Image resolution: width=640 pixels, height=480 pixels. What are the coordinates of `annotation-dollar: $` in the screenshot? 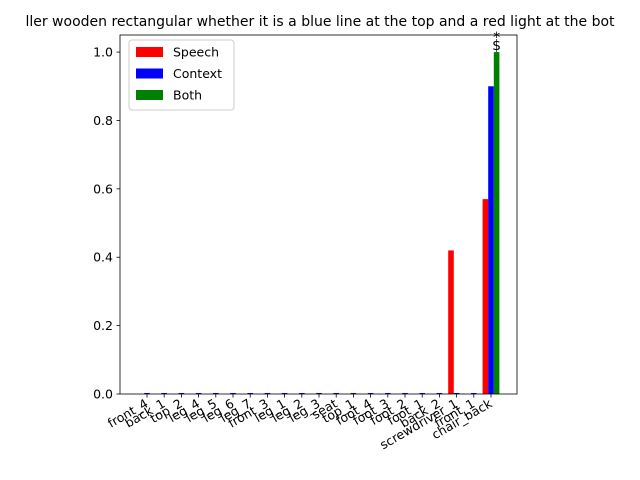 It's located at (496, 46).